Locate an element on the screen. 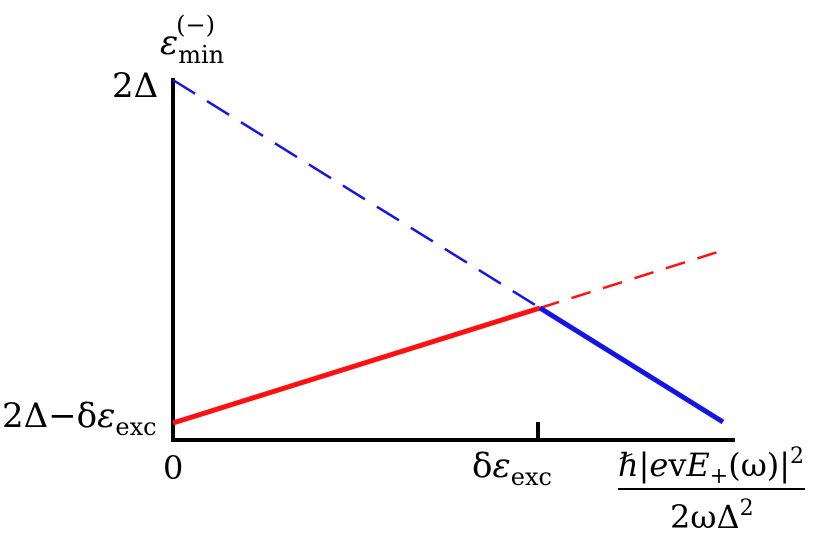 Image resolution: width=830 pixels, height=540 pixels. y-tick-top: 2Δ is located at coordinates (135, 86).